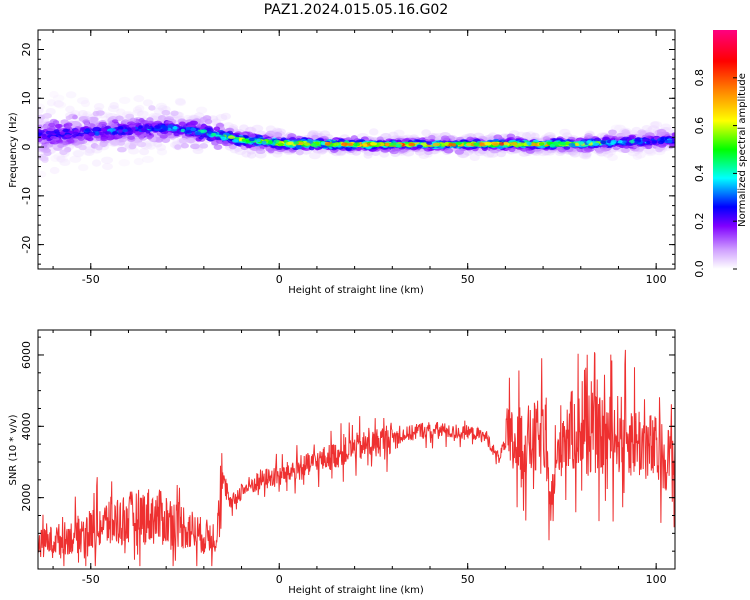 The height and width of the screenshot is (600, 750). Describe the element at coordinates (26, 355) in the screenshot. I see `snr-y-tick-label: 6000` at that location.